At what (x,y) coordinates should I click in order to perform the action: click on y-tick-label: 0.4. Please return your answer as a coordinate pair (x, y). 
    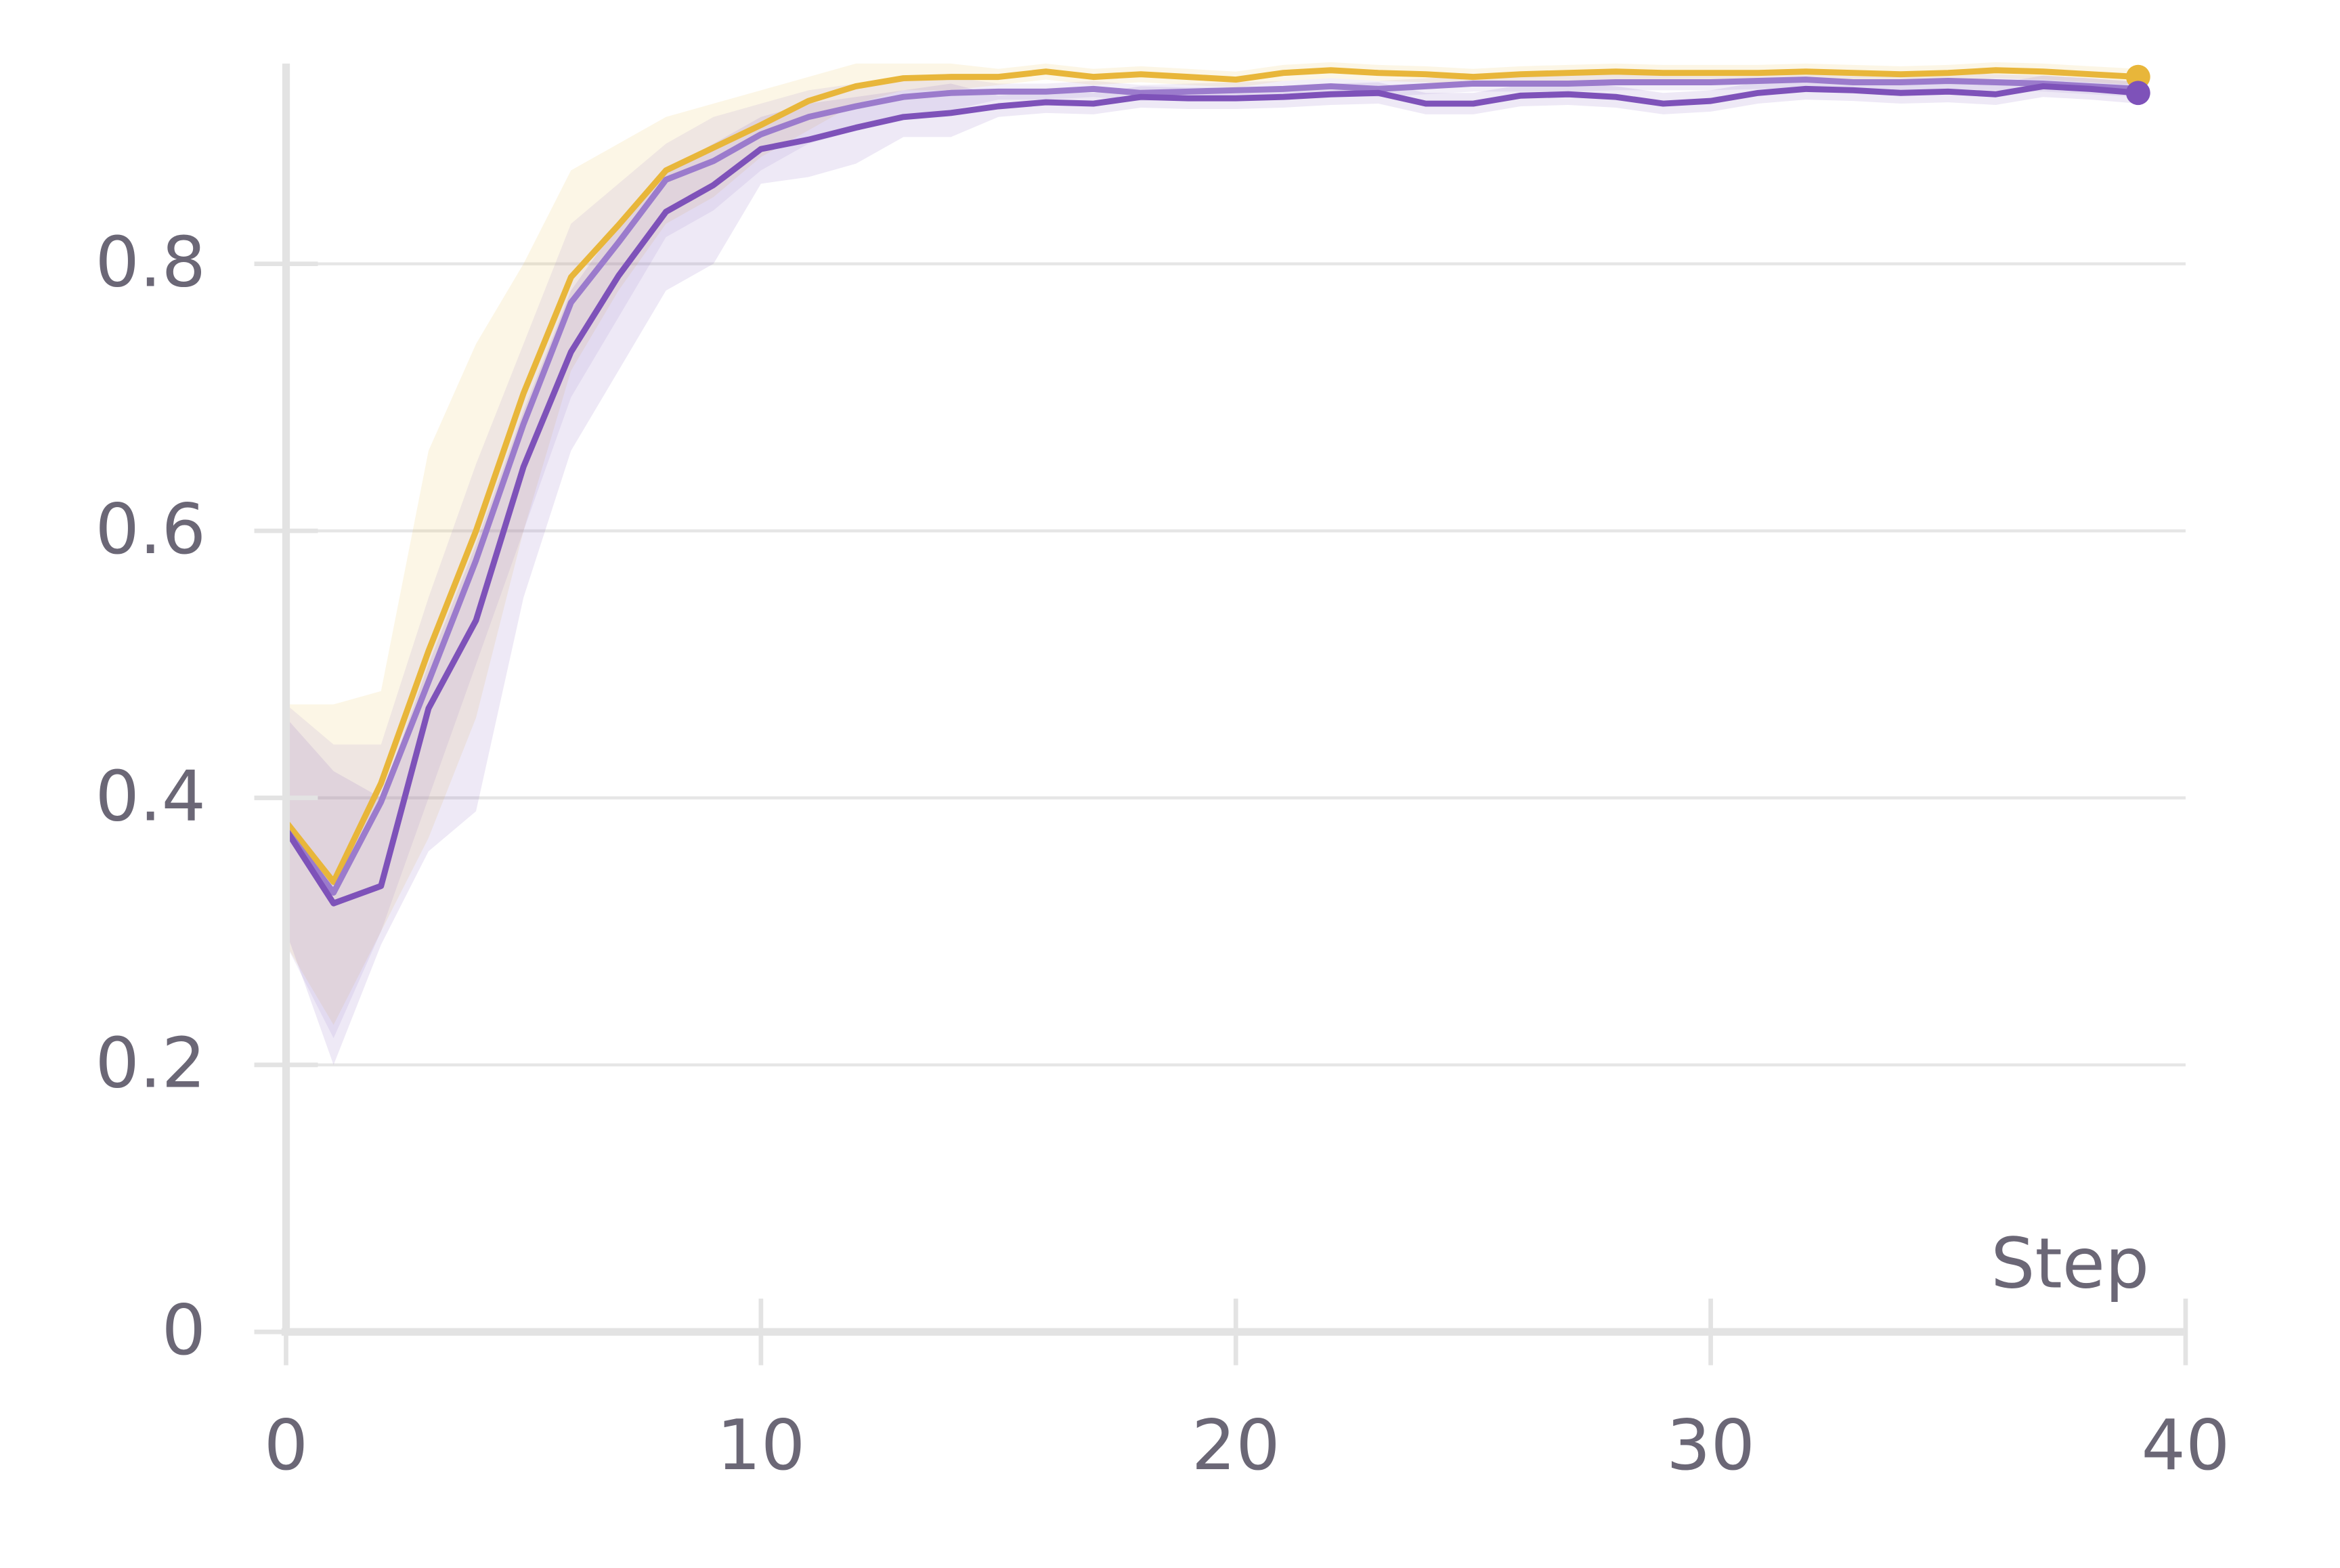
    Looking at the image, I should click on (150, 796).